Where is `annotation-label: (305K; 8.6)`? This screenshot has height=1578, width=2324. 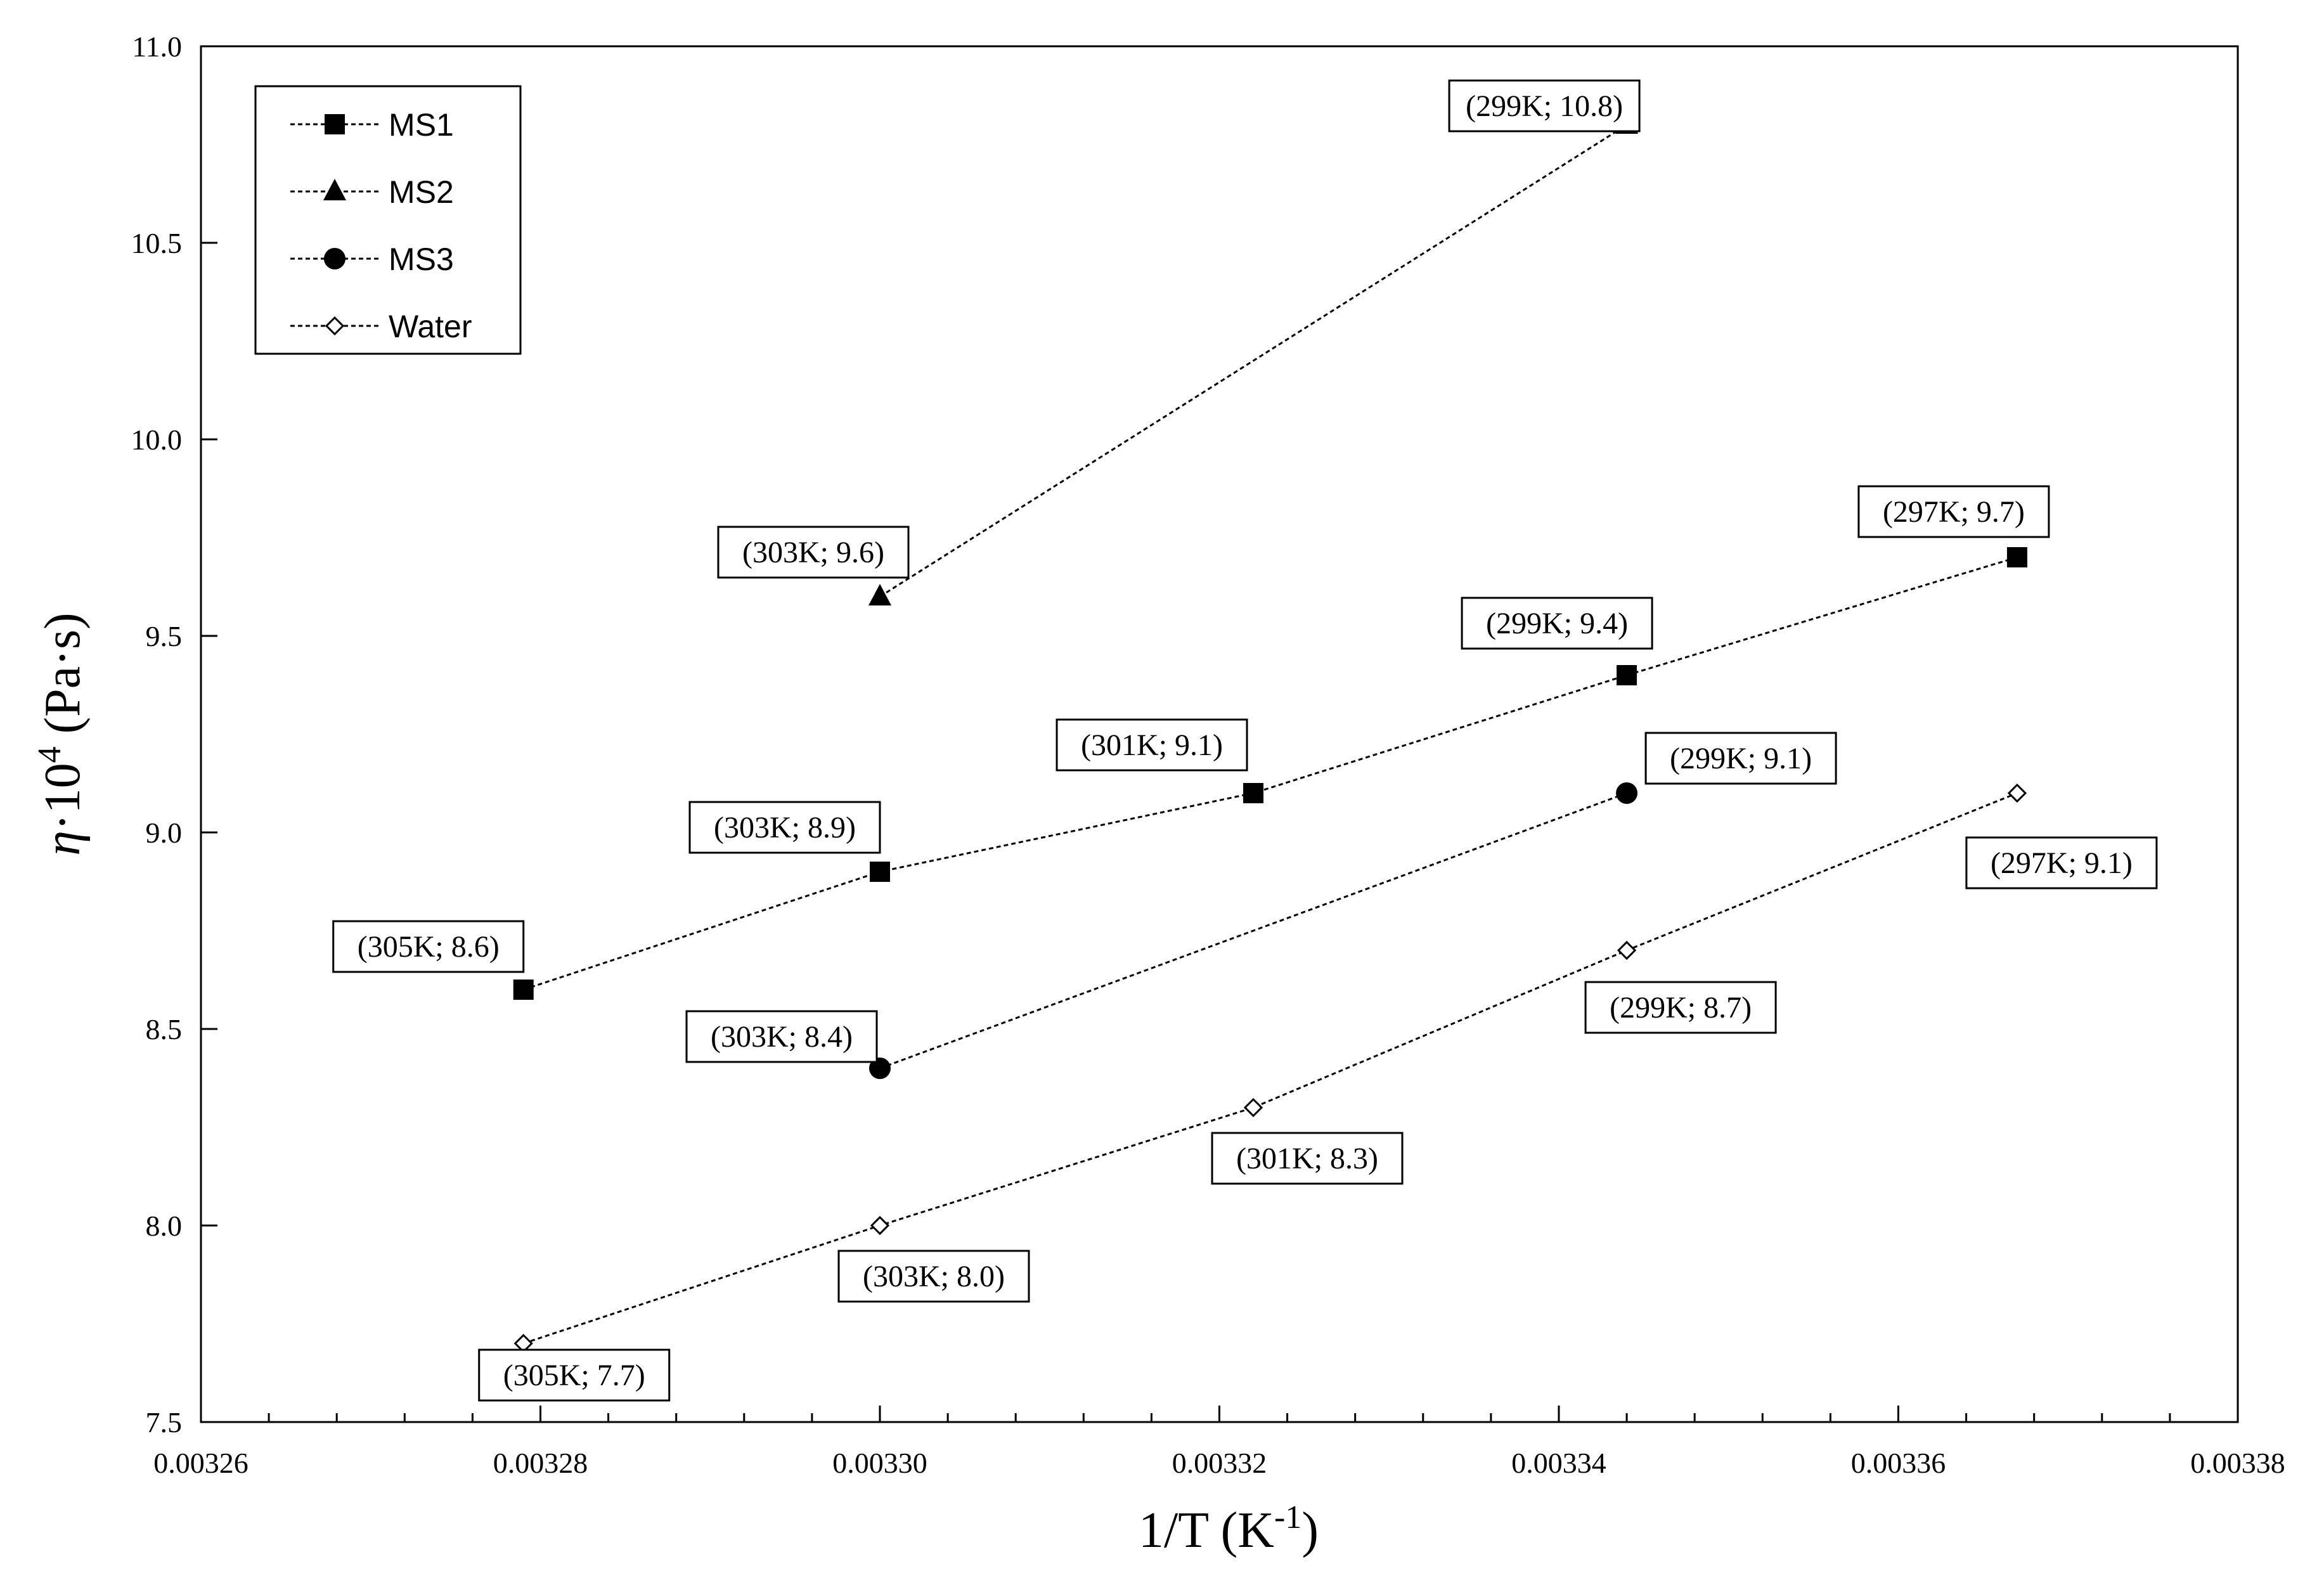
annotation-label: (305K; 8.6) is located at coordinates (429, 947).